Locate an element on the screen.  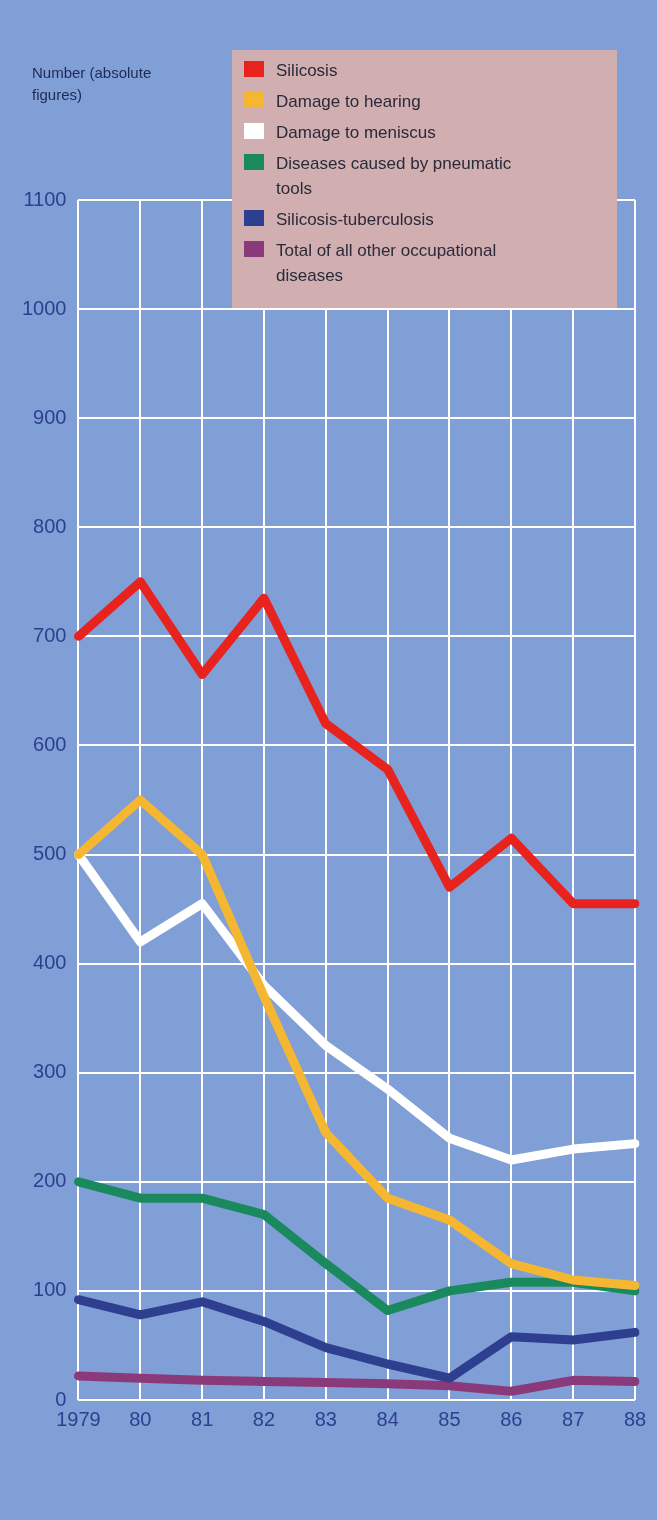
y-tick-label: 100 is located at coordinates (50, 1289).